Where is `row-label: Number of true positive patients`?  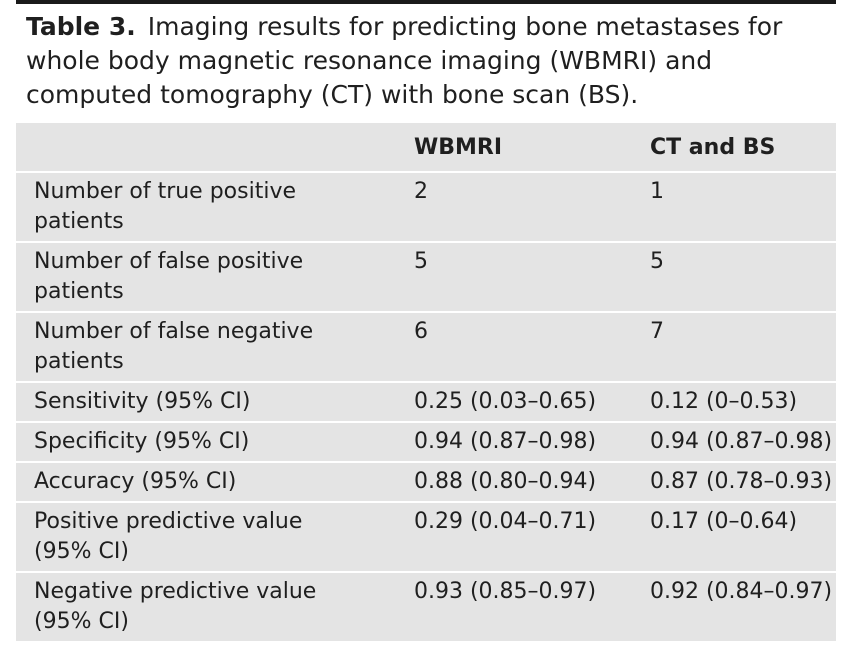
row-label: Number of true positive patients is located at coordinates (206, 206).